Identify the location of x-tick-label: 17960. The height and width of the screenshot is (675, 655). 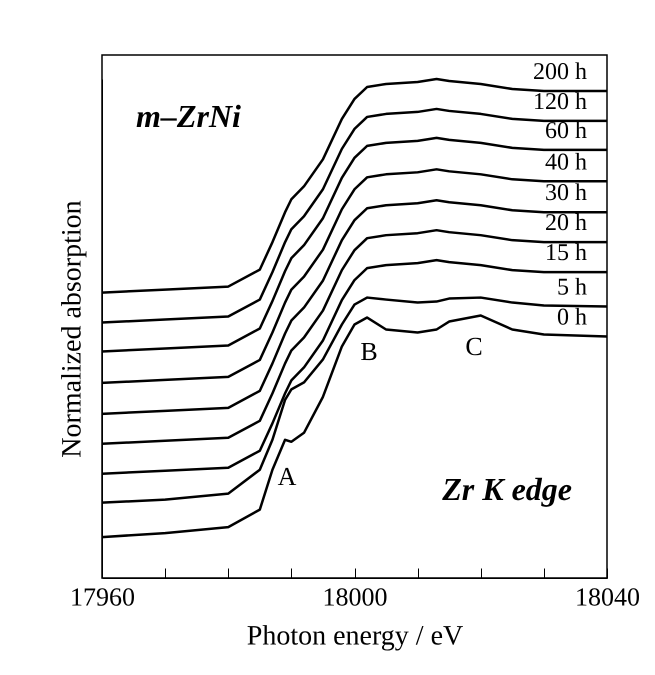
(102, 597).